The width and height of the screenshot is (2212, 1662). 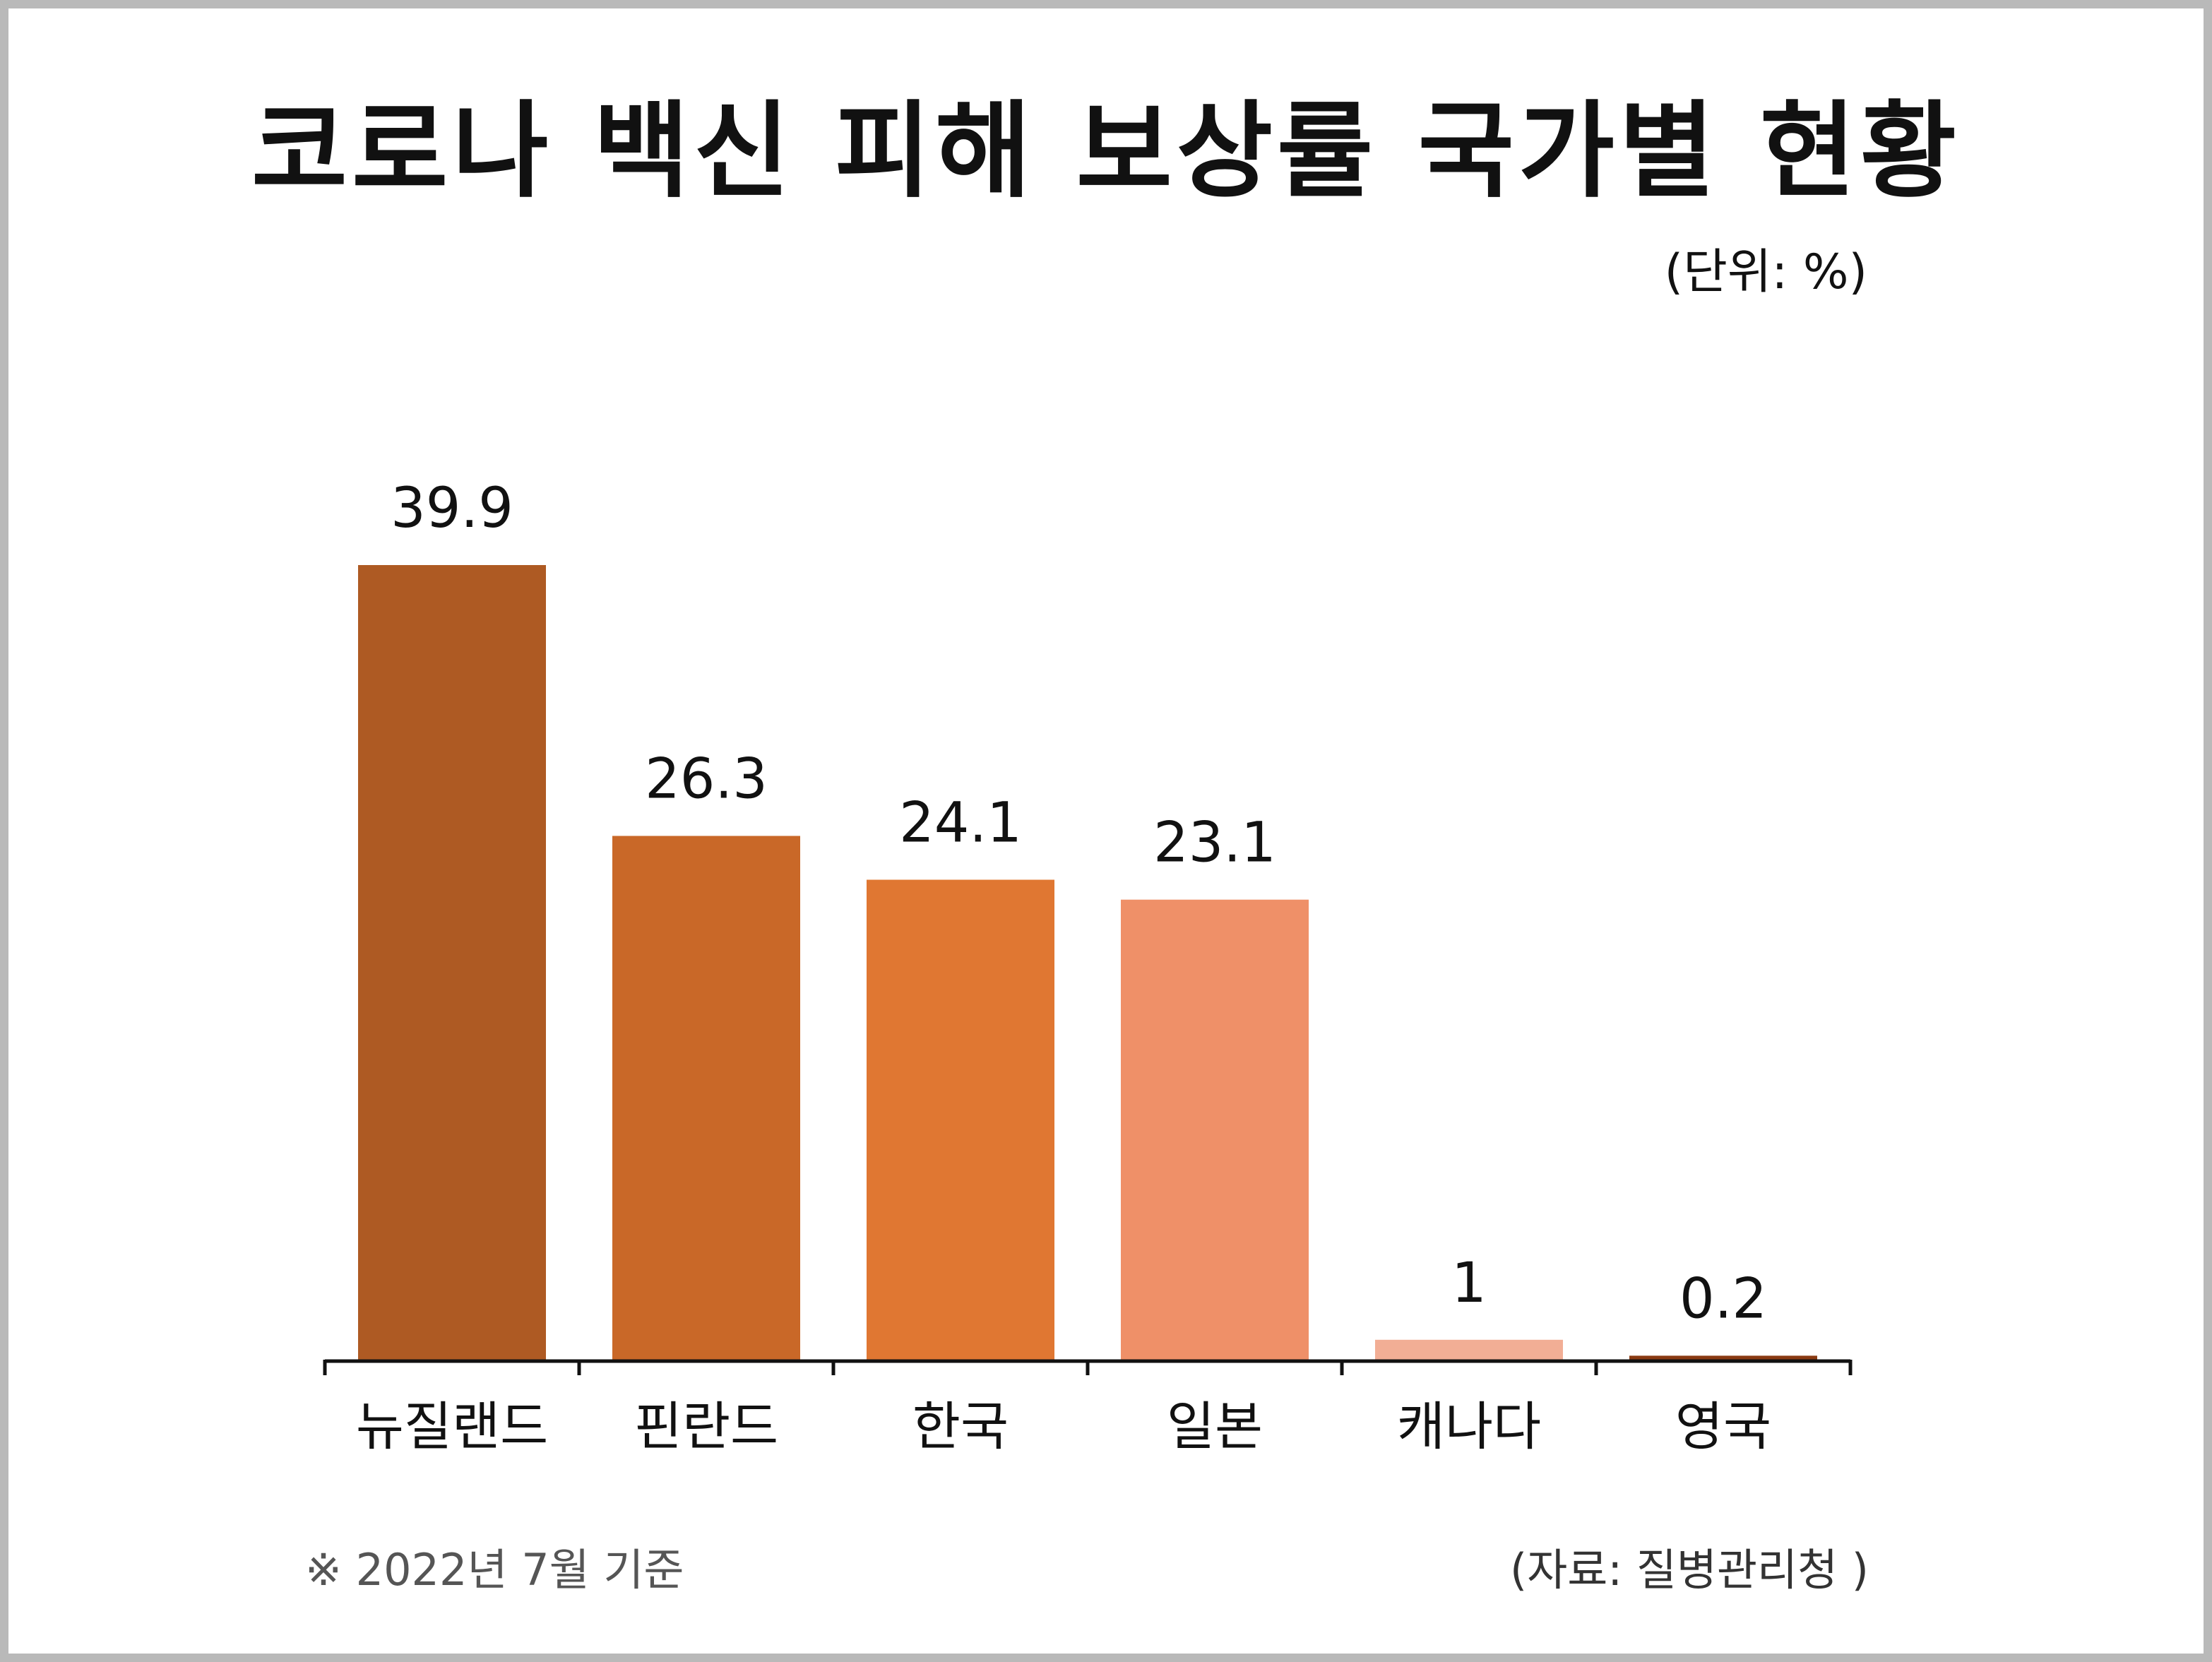 What do you see at coordinates (1723, 1299) in the screenshot?
I see `value-label: 0.2` at bounding box center [1723, 1299].